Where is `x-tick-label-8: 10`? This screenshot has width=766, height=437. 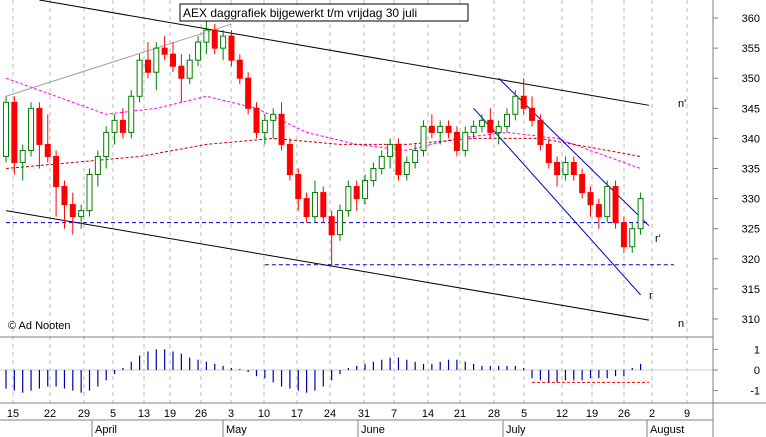 x-tick-label-8: 10 is located at coordinates (264, 414).